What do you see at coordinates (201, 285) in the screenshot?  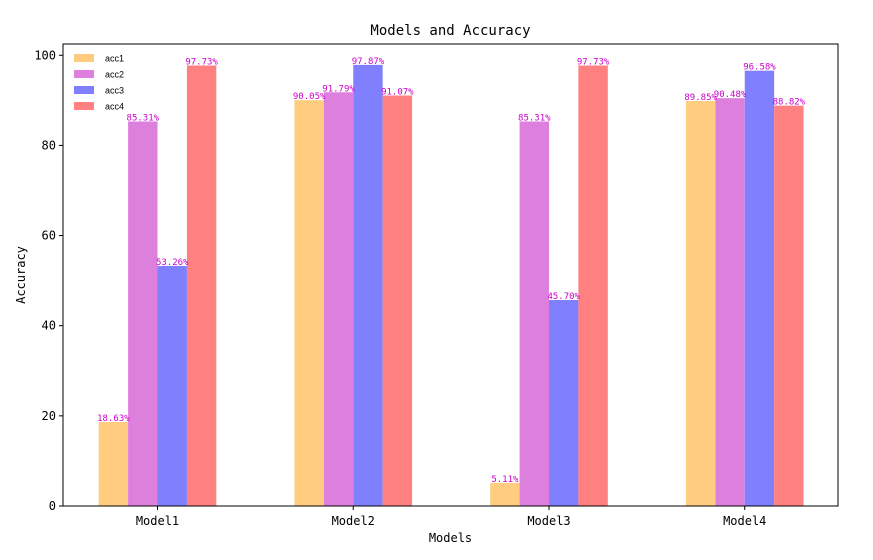 I see `bar-acc4-model1` at bounding box center [201, 285].